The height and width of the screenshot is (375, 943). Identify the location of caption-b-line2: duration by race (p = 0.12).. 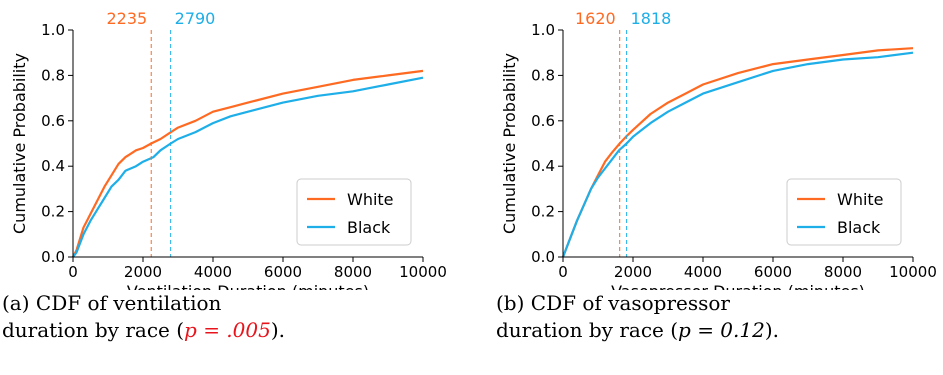
(637, 330).